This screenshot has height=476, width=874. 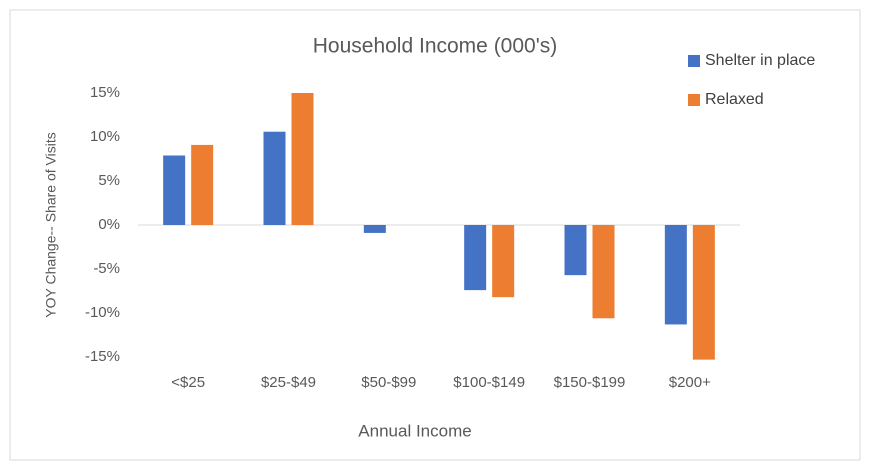 What do you see at coordinates (734, 99) in the screenshot?
I see `legend-label: Relaxed` at bounding box center [734, 99].